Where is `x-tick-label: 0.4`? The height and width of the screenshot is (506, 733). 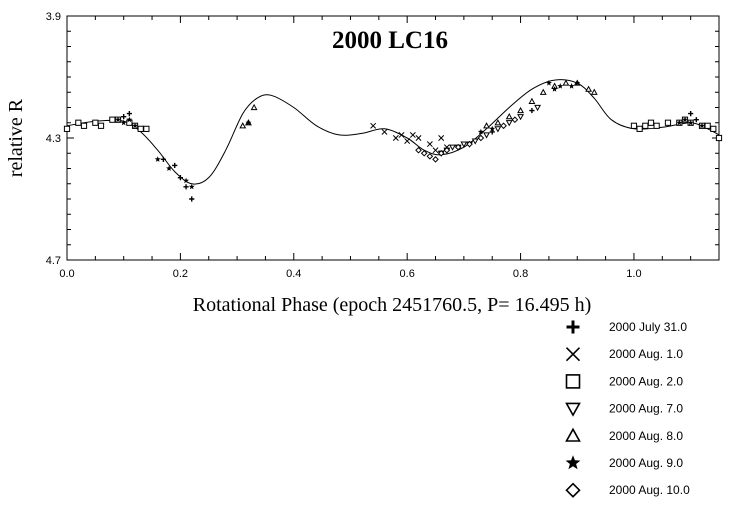
x-tick-label: 0.4 is located at coordinates (293, 274).